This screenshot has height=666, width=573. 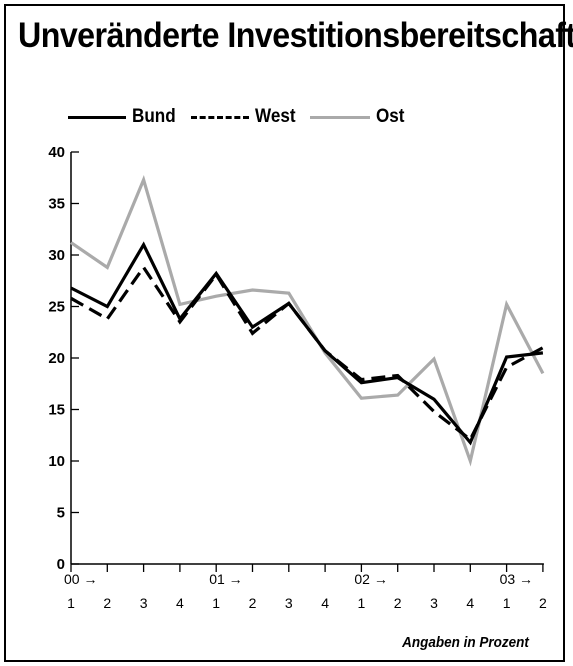 What do you see at coordinates (275, 116) in the screenshot?
I see `legend-label-west: West` at bounding box center [275, 116].